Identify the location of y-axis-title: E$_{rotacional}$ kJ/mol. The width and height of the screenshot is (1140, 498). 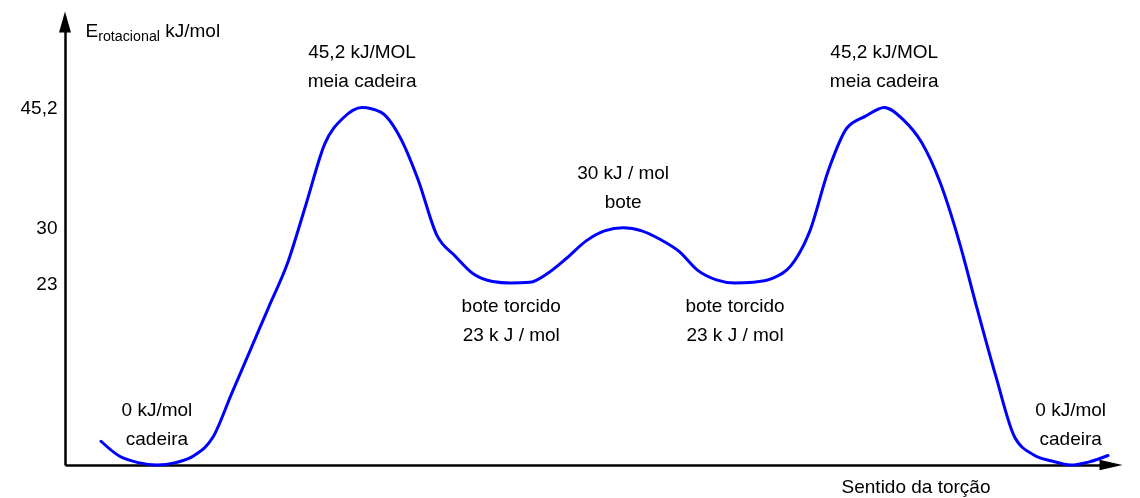
(153, 31).